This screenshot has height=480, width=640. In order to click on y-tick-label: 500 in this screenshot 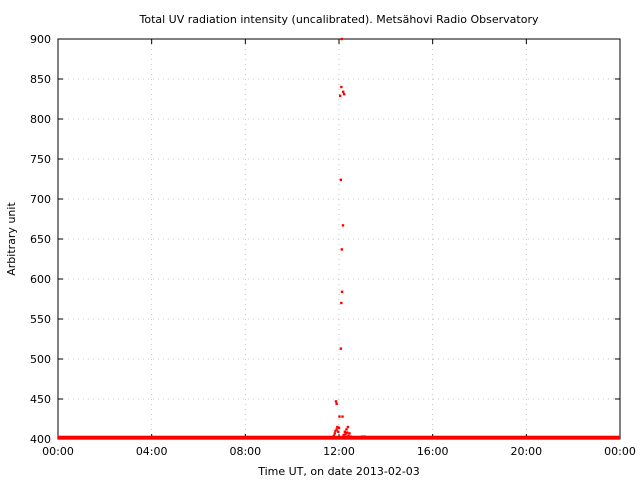, I will do `click(40, 359)`.